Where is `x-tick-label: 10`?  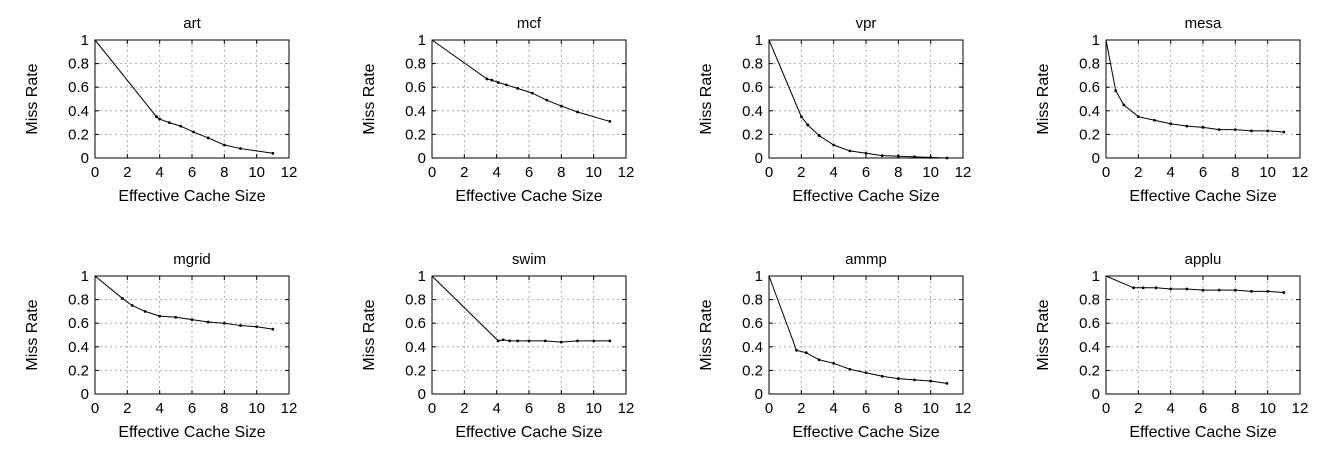
x-tick-label: 10 is located at coordinates (593, 408).